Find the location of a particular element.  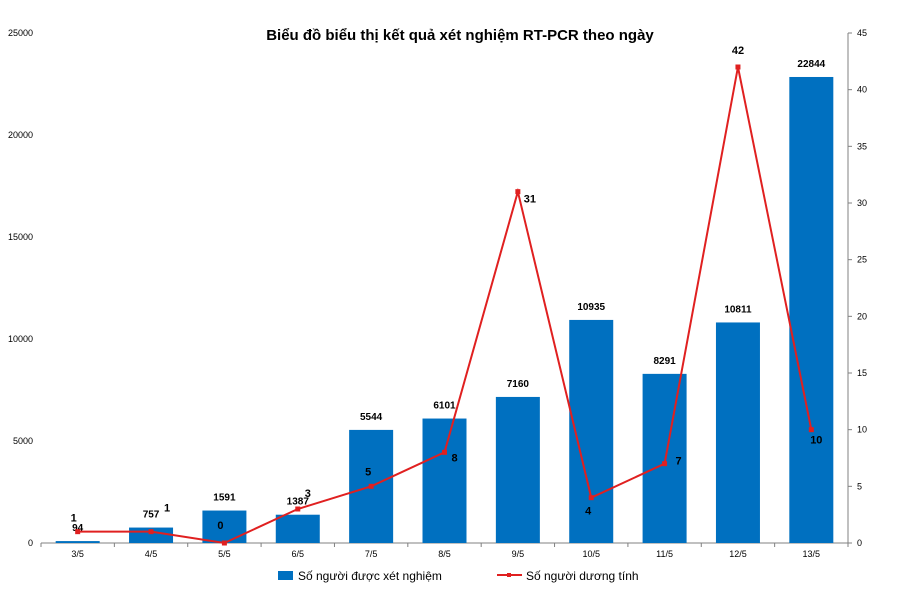

bar-data-label: 1591 is located at coordinates (224, 498).